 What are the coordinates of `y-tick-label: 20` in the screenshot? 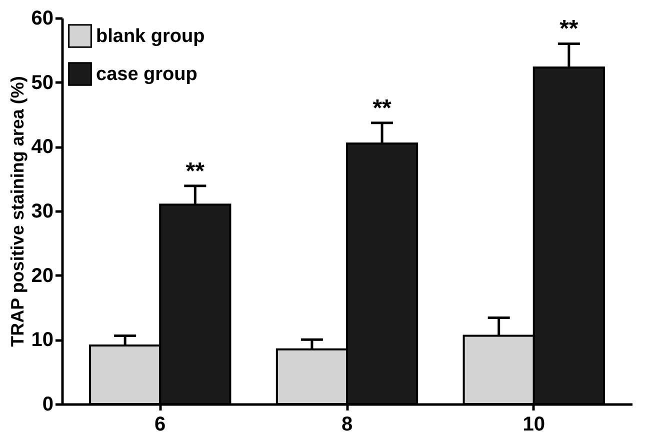 It's located at (42, 275).